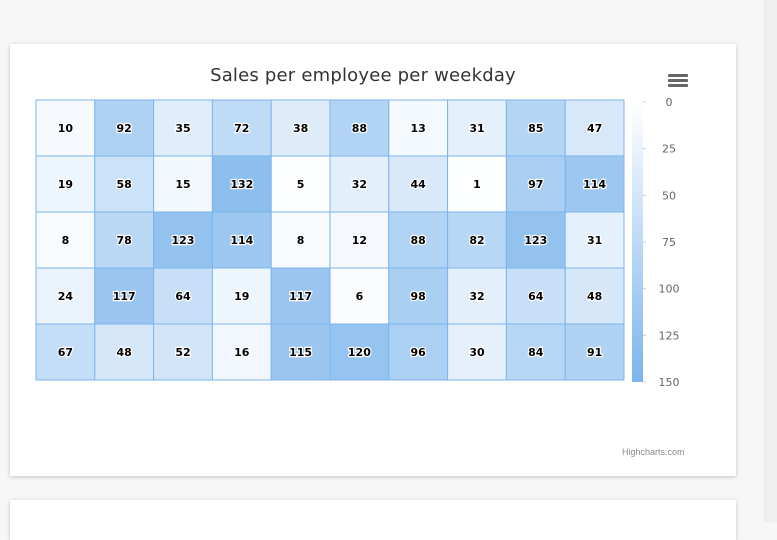  I want to click on chart-title: Sales per employee per weekday, so click(363, 75).